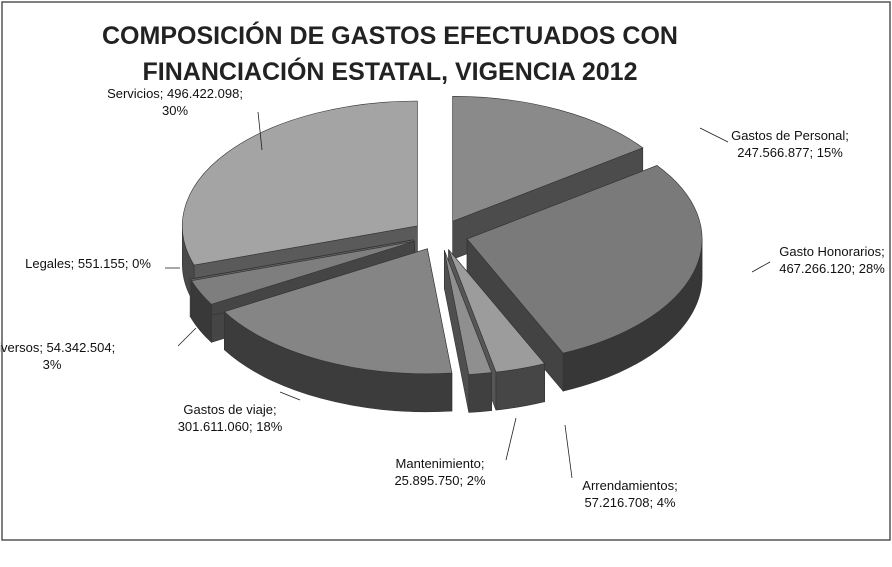 The height and width of the screenshot is (567, 892). I want to click on data-label: Servicios; 496.422.098;, so click(175, 93).